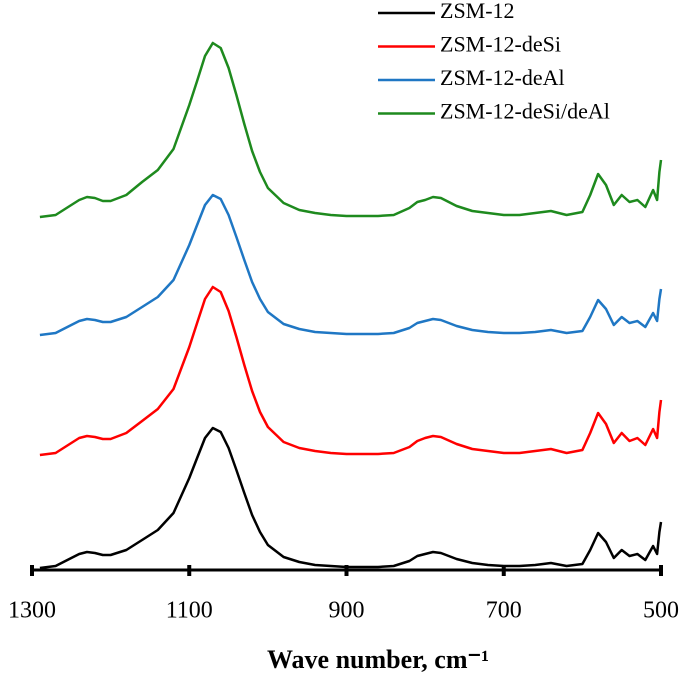 This screenshot has height=689, width=685. I want to click on x-tick-label: 500, so click(661, 611).